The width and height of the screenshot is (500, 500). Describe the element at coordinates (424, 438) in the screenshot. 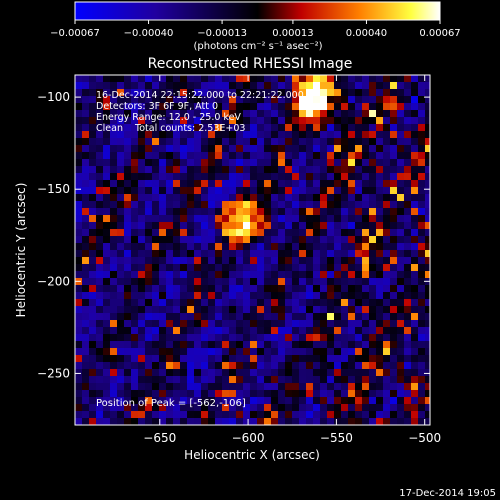

I see `x-tick-label: −500` at that location.